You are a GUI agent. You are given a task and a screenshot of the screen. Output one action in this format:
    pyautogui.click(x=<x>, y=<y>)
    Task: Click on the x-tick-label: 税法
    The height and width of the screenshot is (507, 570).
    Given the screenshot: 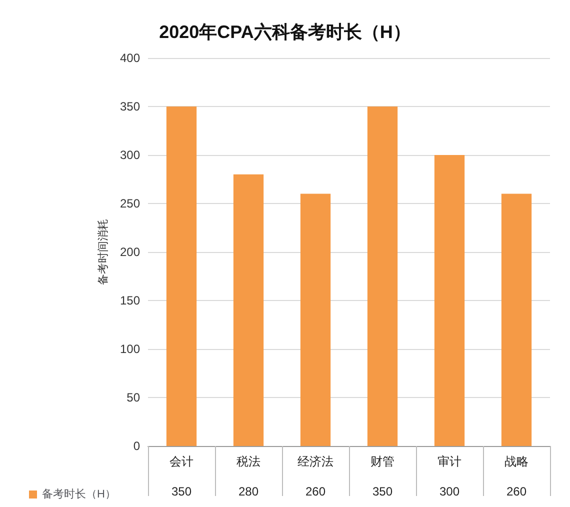 What is the action you would take?
    pyautogui.click(x=248, y=461)
    